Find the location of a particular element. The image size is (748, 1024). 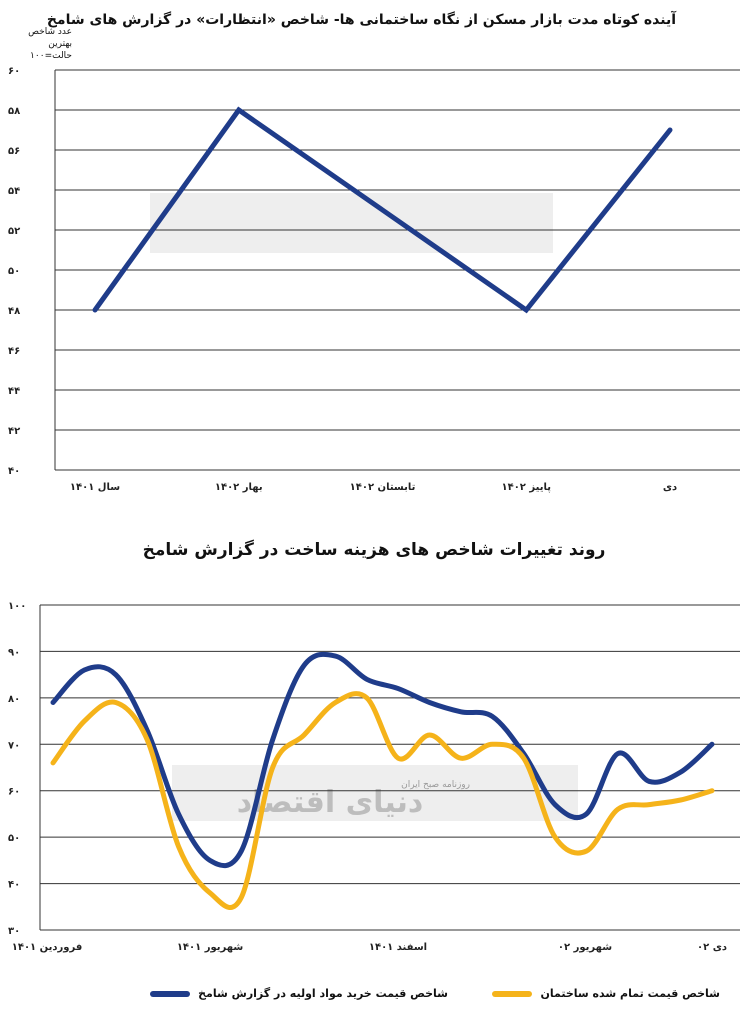

chart2-y-tick-label: ۶۰ is located at coordinates (14, 792).